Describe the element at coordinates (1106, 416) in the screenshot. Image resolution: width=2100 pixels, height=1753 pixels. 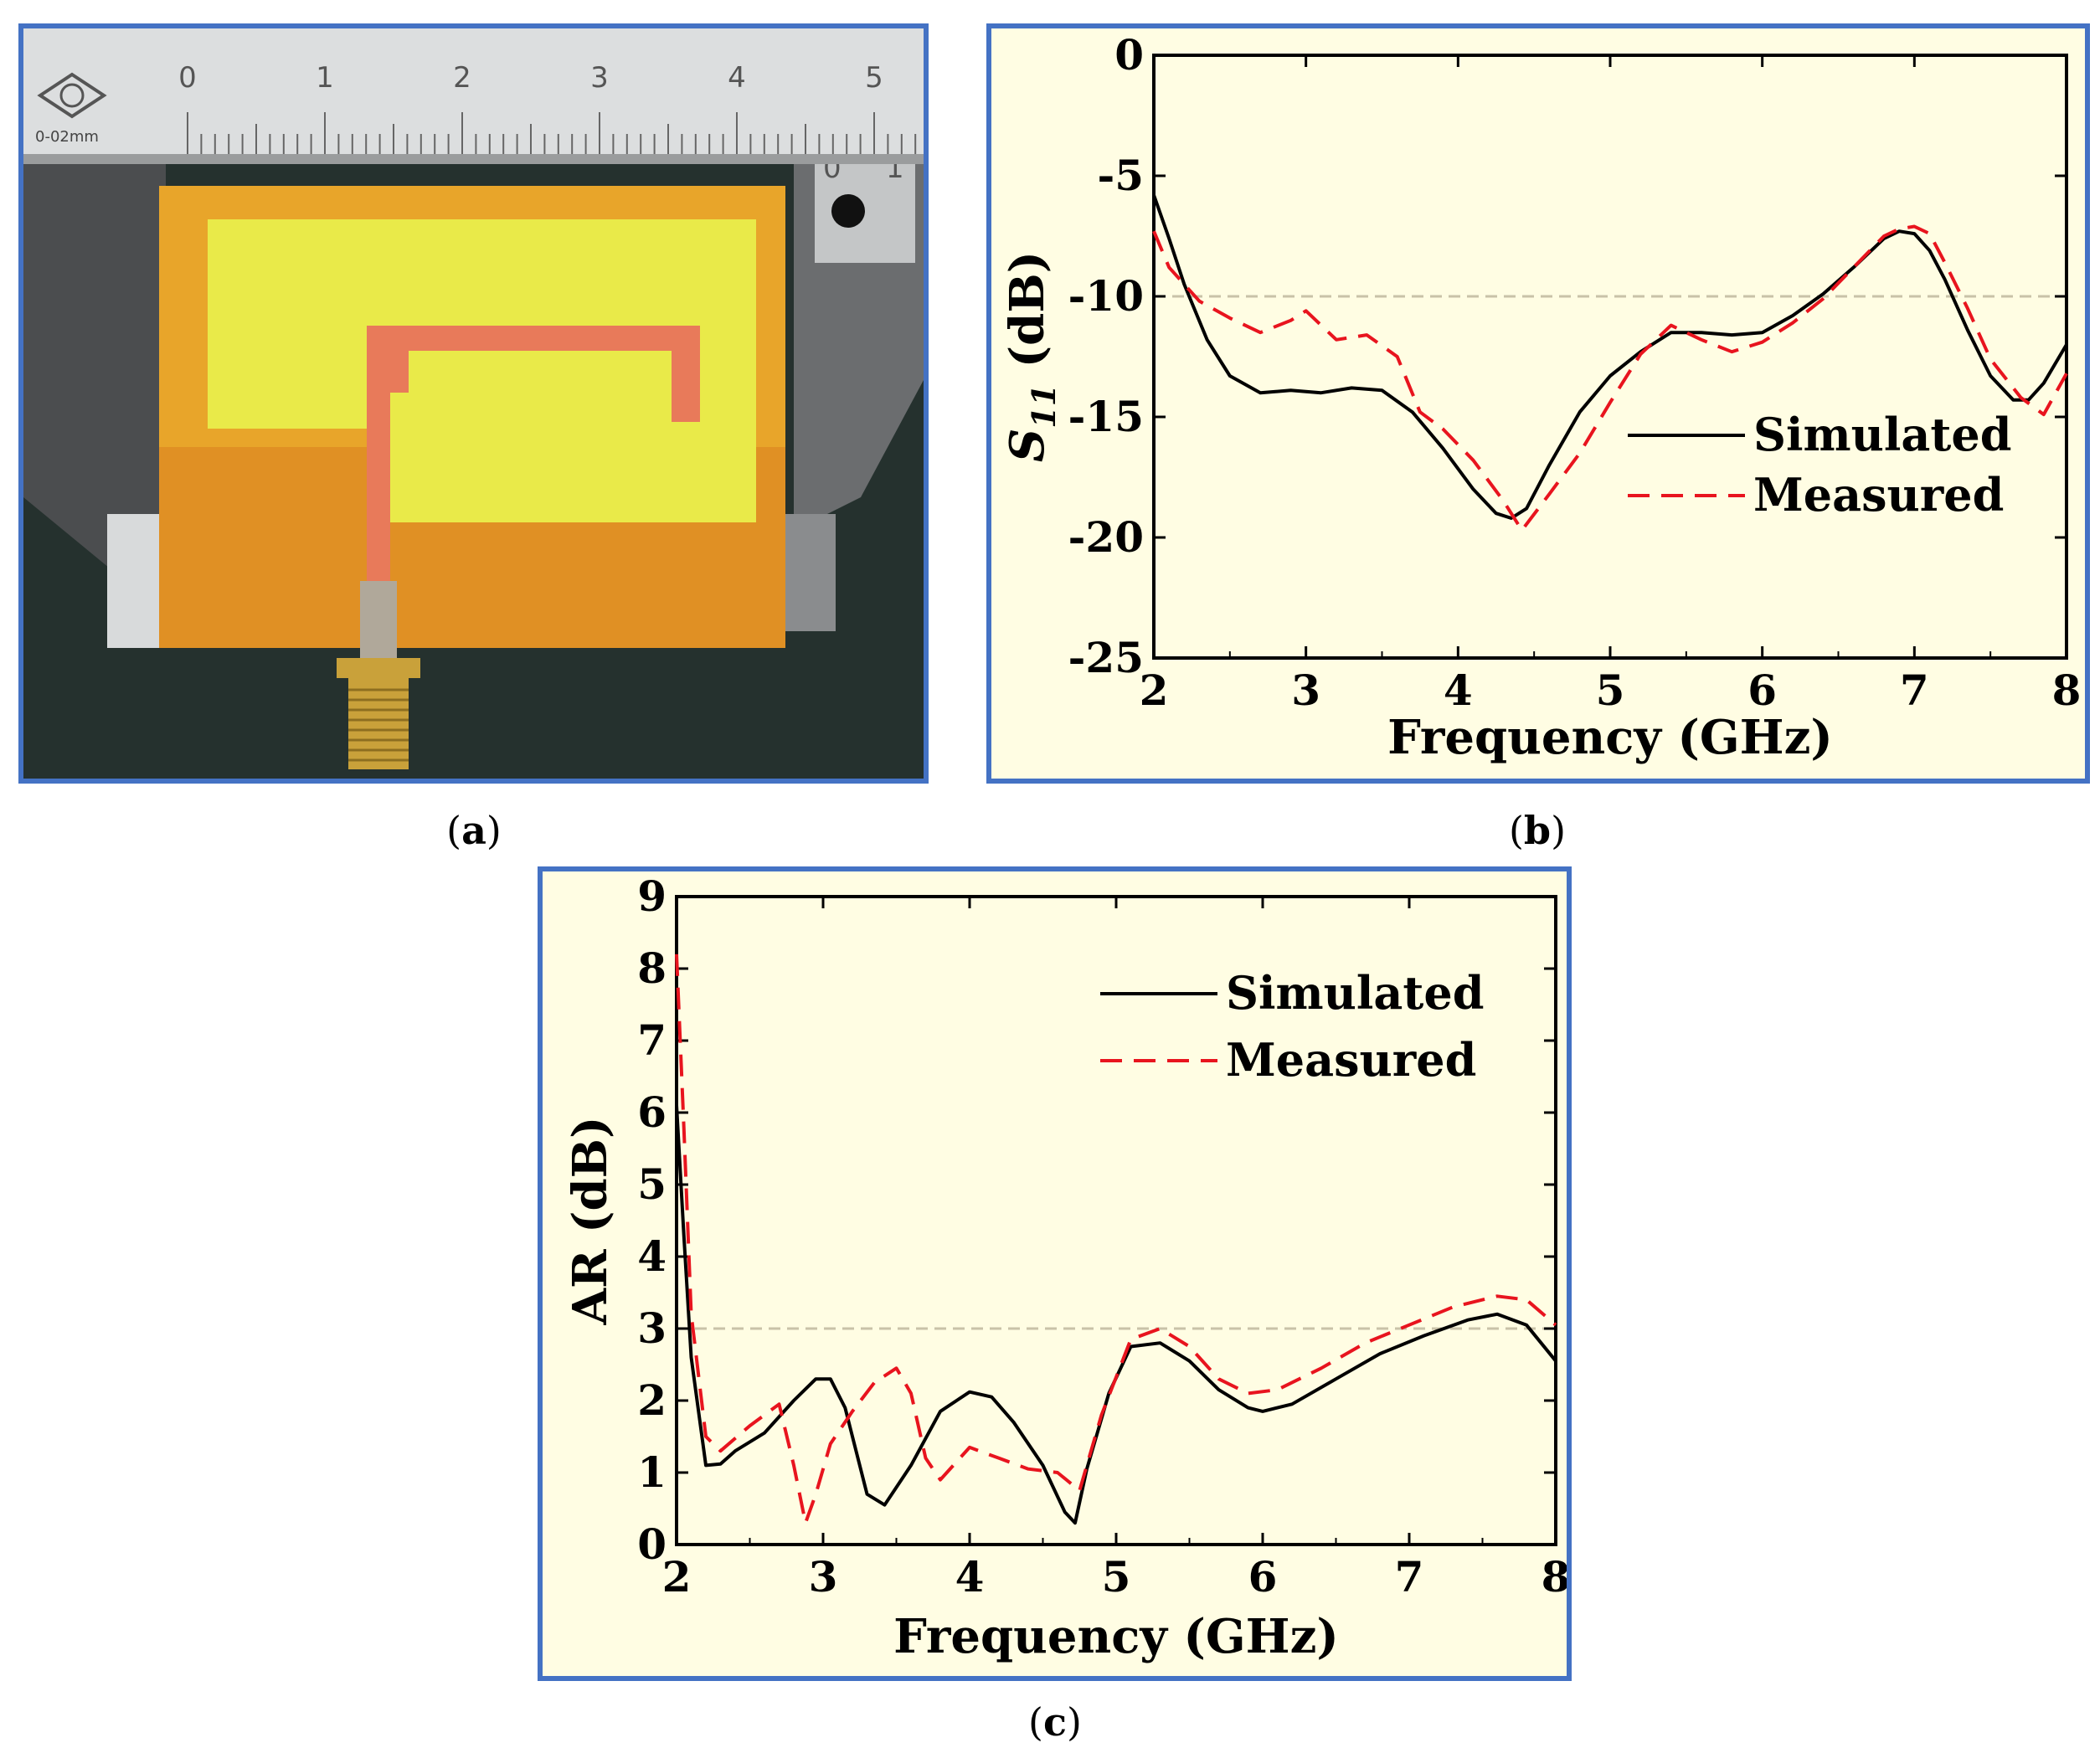
I see `y-tick-label: -15` at that location.